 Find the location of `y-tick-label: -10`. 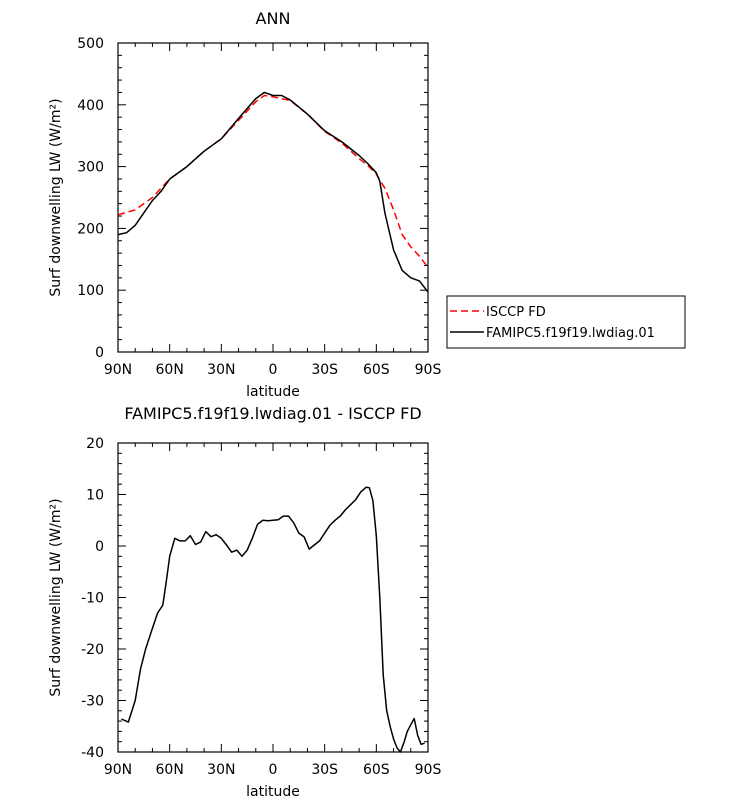

y-tick-label: -10 is located at coordinates (92, 599).